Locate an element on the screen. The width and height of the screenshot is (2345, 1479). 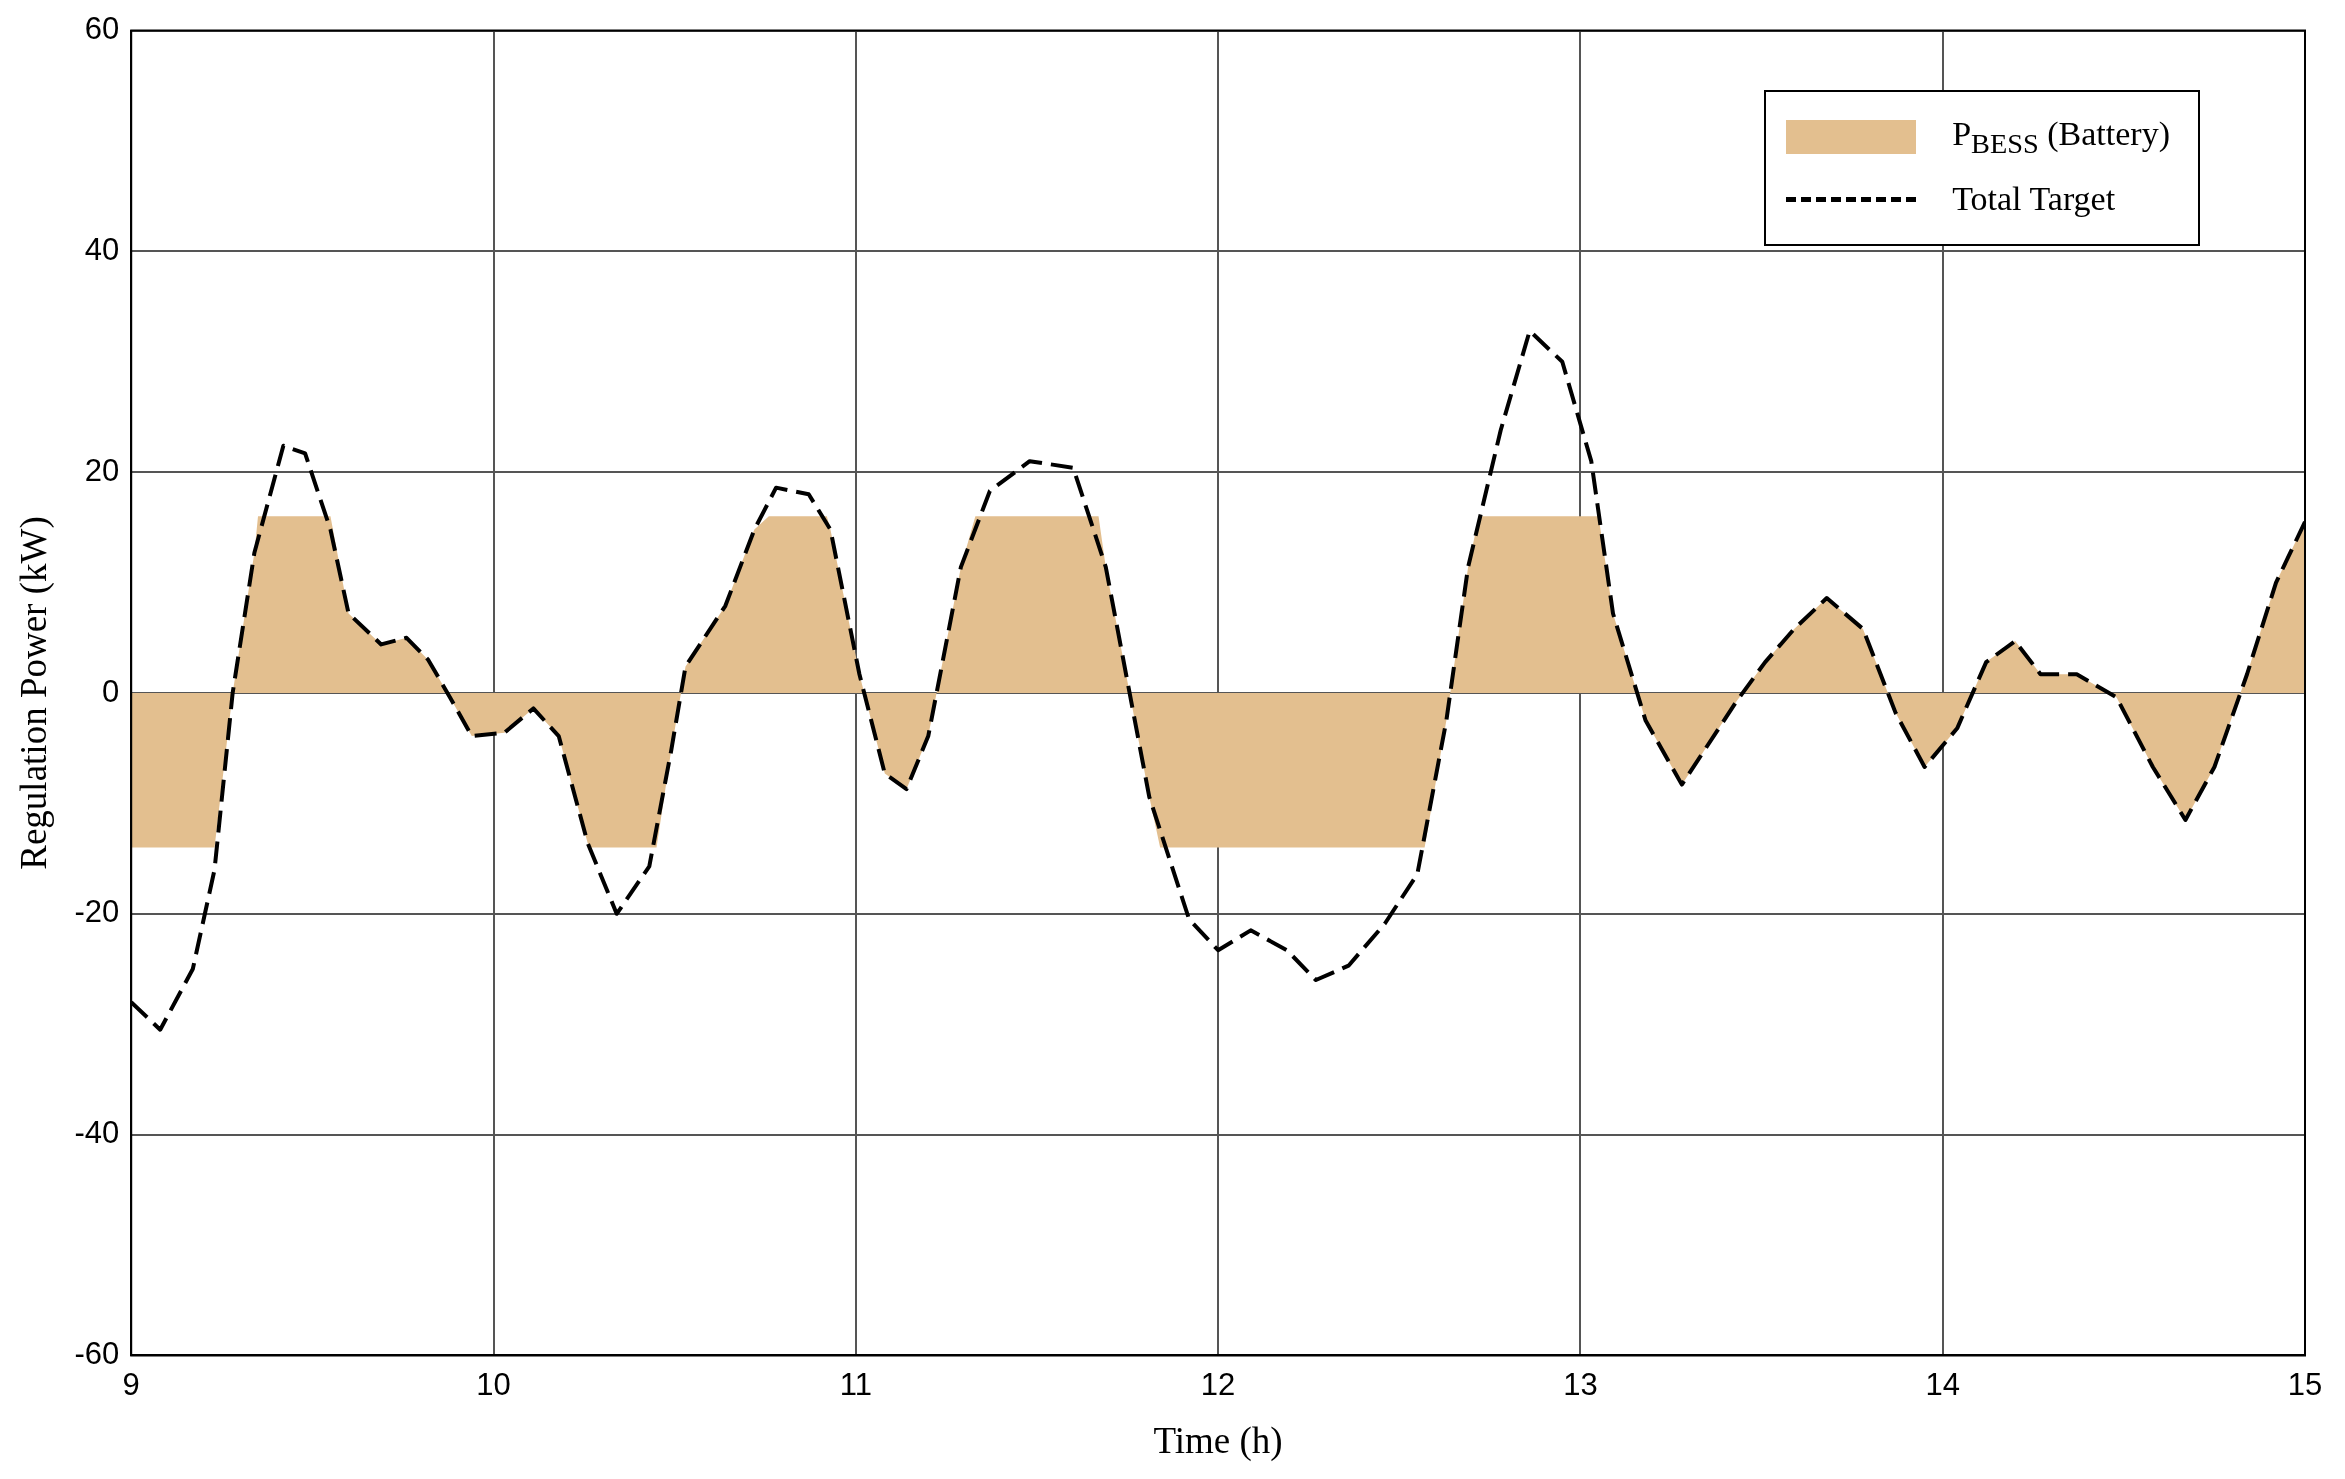
y-axis-title: Regulation Power (kW) is located at coordinates (33, 693).